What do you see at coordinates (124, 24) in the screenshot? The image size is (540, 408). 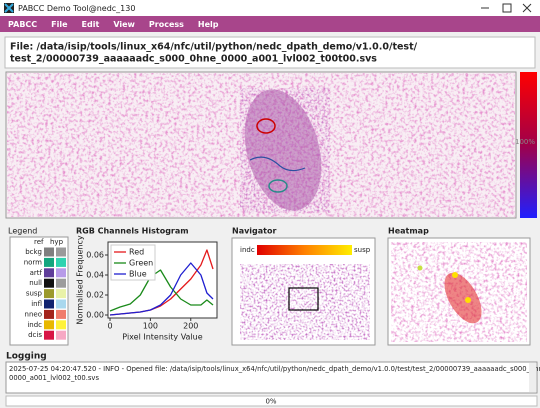 I see `menu-item: View` at bounding box center [124, 24].